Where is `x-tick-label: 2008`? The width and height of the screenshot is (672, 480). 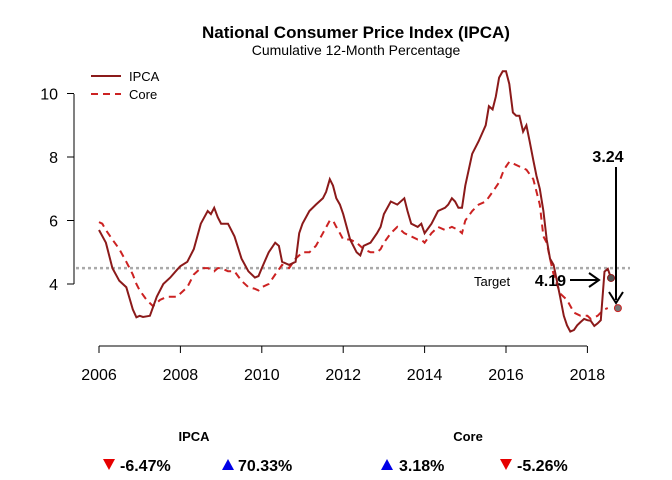 x-tick-label: 2008 is located at coordinates (181, 375).